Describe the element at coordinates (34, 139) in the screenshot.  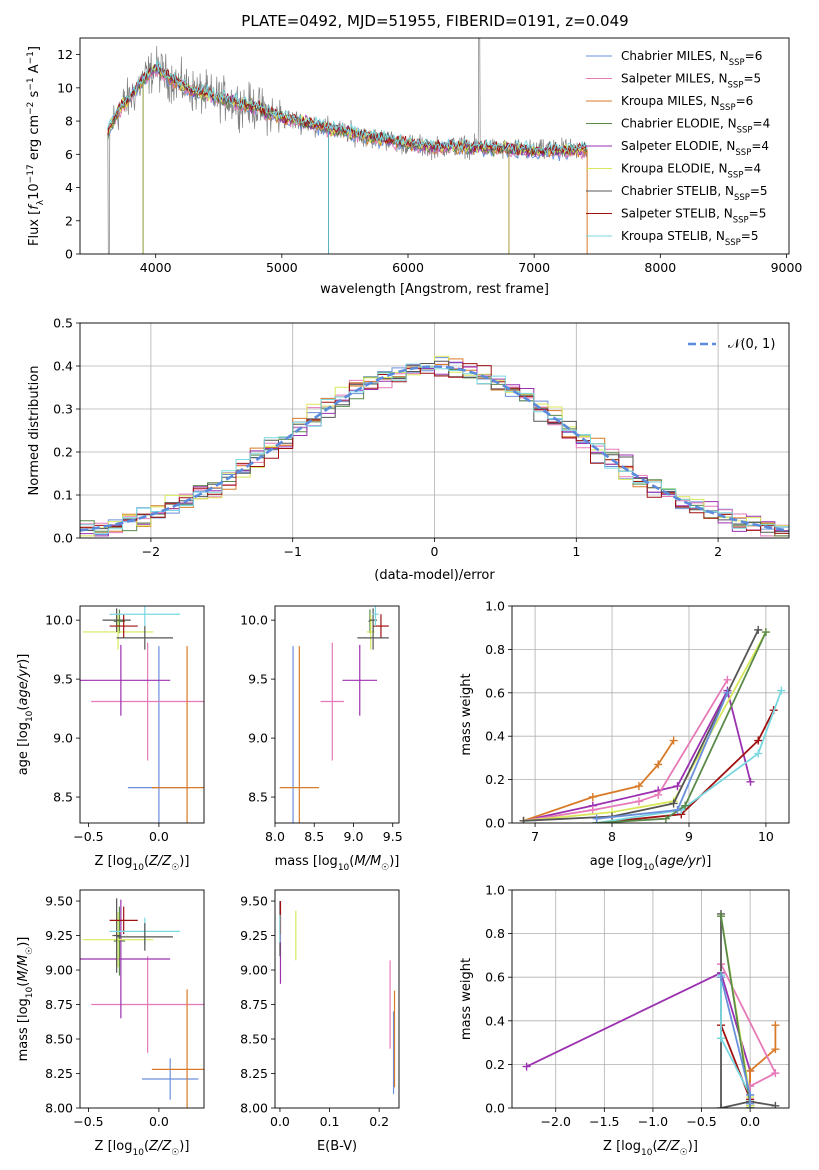
I see `axis-label-part: erg cm` at that location.